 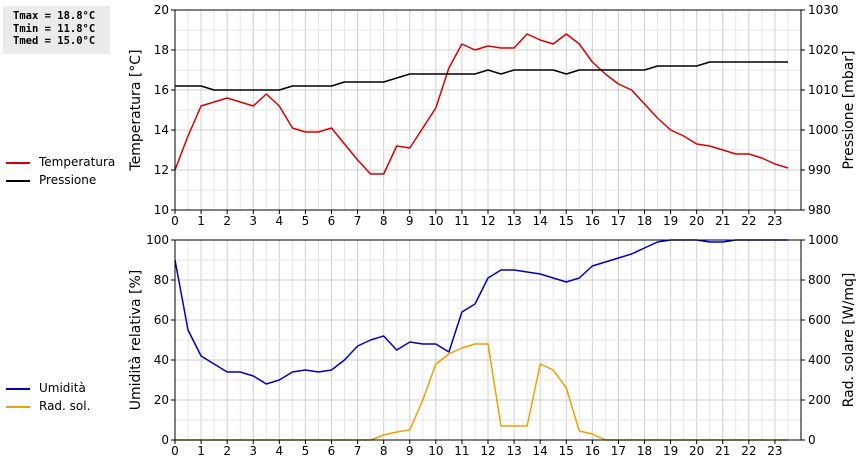 What do you see at coordinates (306, 451) in the screenshot?
I see `chart2-x-tick-label: 5` at bounding box center [306, 451].